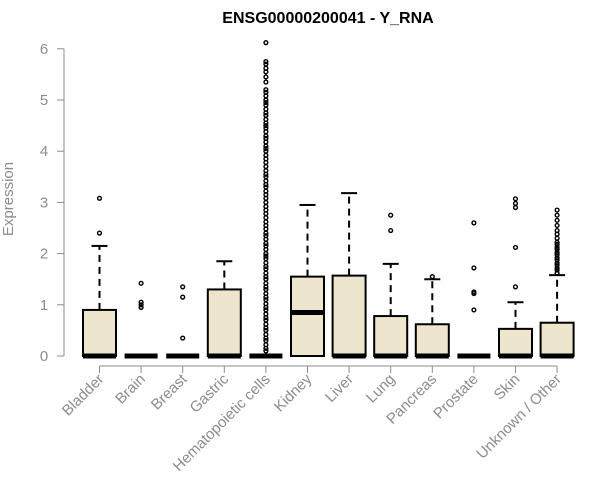 The image size is (600, 500). Describe the element at coordinates (8, 199) in the screenshot. I see `y-axis-label: Expression` at that location.